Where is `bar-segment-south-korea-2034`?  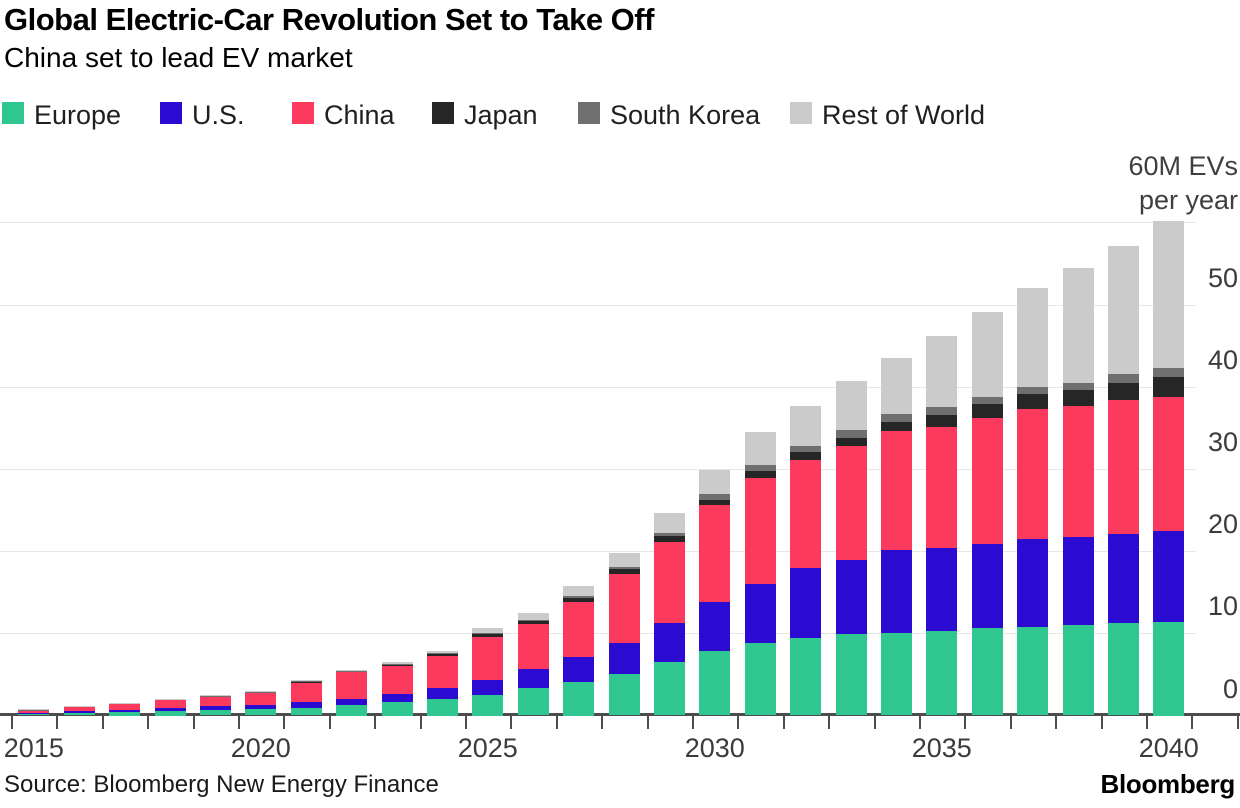
bar-segment-south-korea-2034 is located at coordinates (896, 418).